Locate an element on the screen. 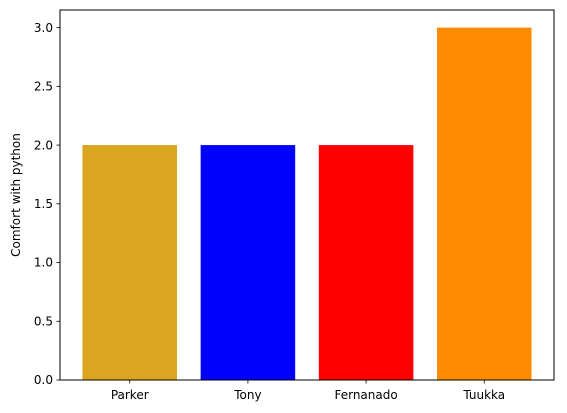  bar-parker is located at coordinates (129, 262).